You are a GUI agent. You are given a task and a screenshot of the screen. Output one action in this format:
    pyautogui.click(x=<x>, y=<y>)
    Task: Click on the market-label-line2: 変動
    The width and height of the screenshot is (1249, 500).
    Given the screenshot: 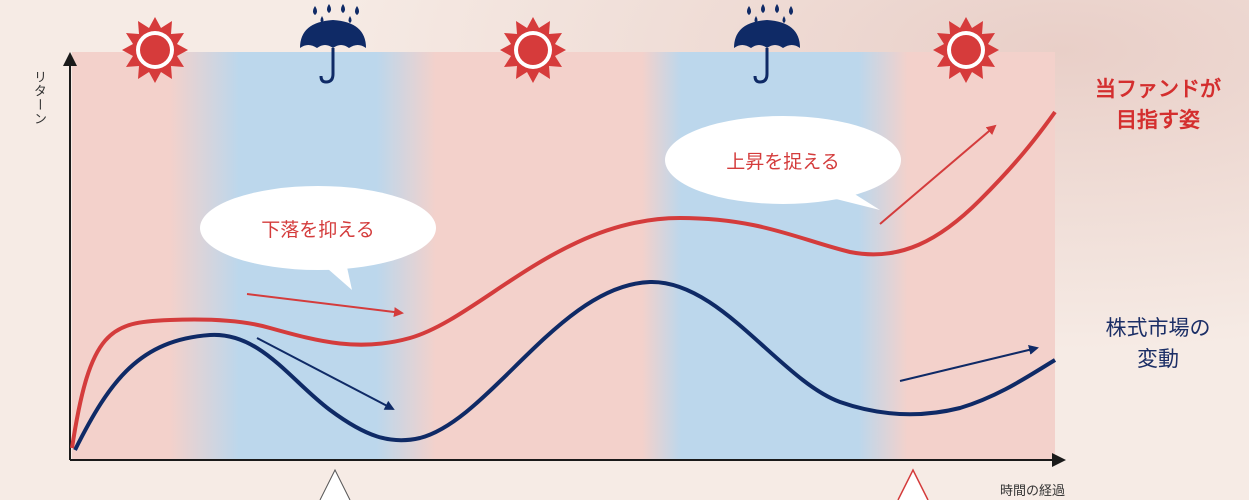 What is the action you would take?
    pyautogui.click(x=1158, y=359)
    